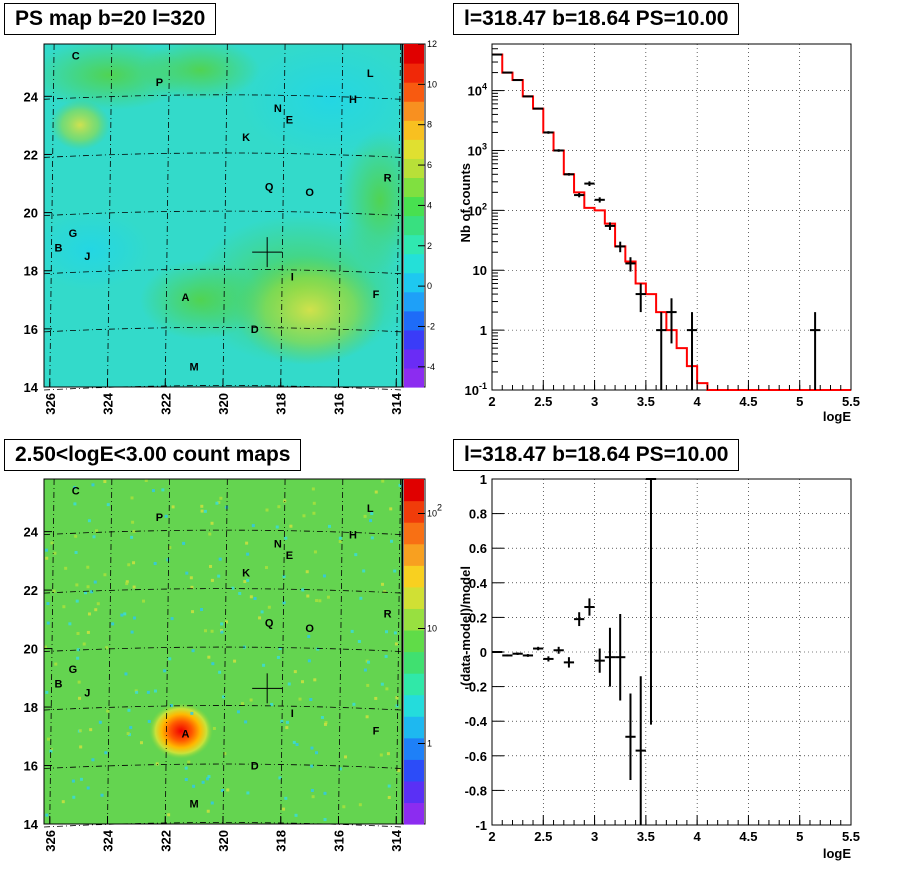 The width and height of the screenshot is (898, 871). I want to click on colorbar-label: 1, so click(429, 744).